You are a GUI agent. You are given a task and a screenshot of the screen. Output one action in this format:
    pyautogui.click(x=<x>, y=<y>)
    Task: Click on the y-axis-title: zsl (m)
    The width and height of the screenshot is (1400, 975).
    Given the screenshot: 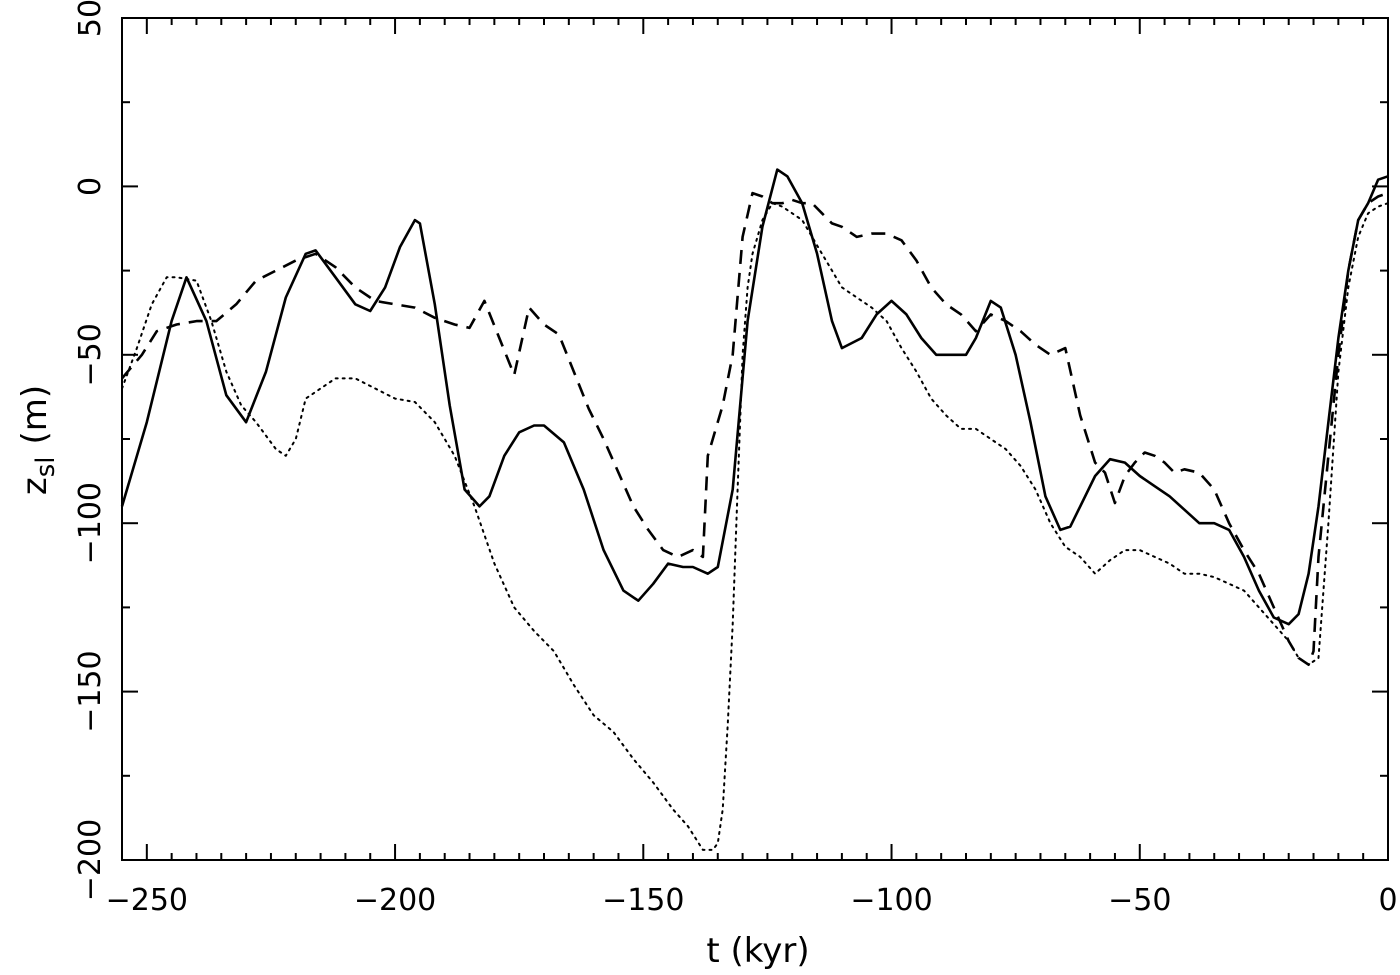 What is the action you would take?
    pyautogui.click(x=38, y=440)
    